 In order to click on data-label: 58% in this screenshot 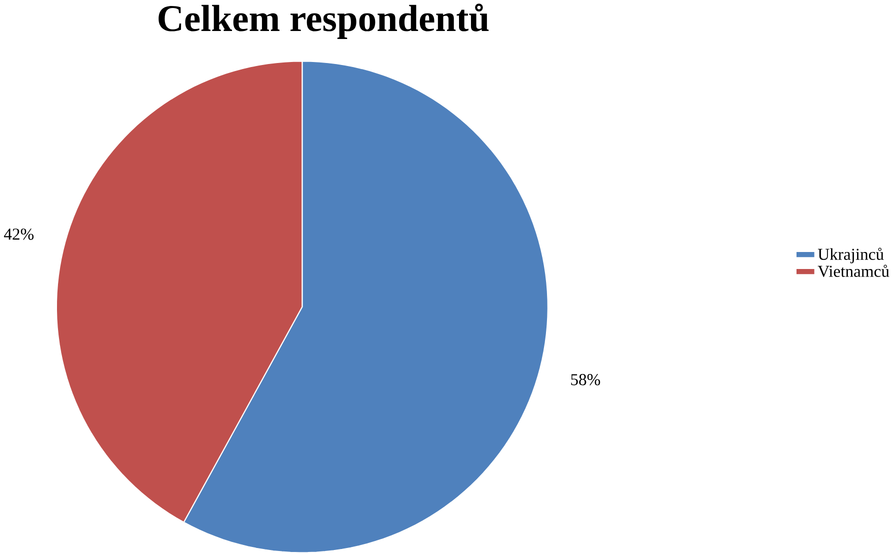, I will do `click(585, 380)`.